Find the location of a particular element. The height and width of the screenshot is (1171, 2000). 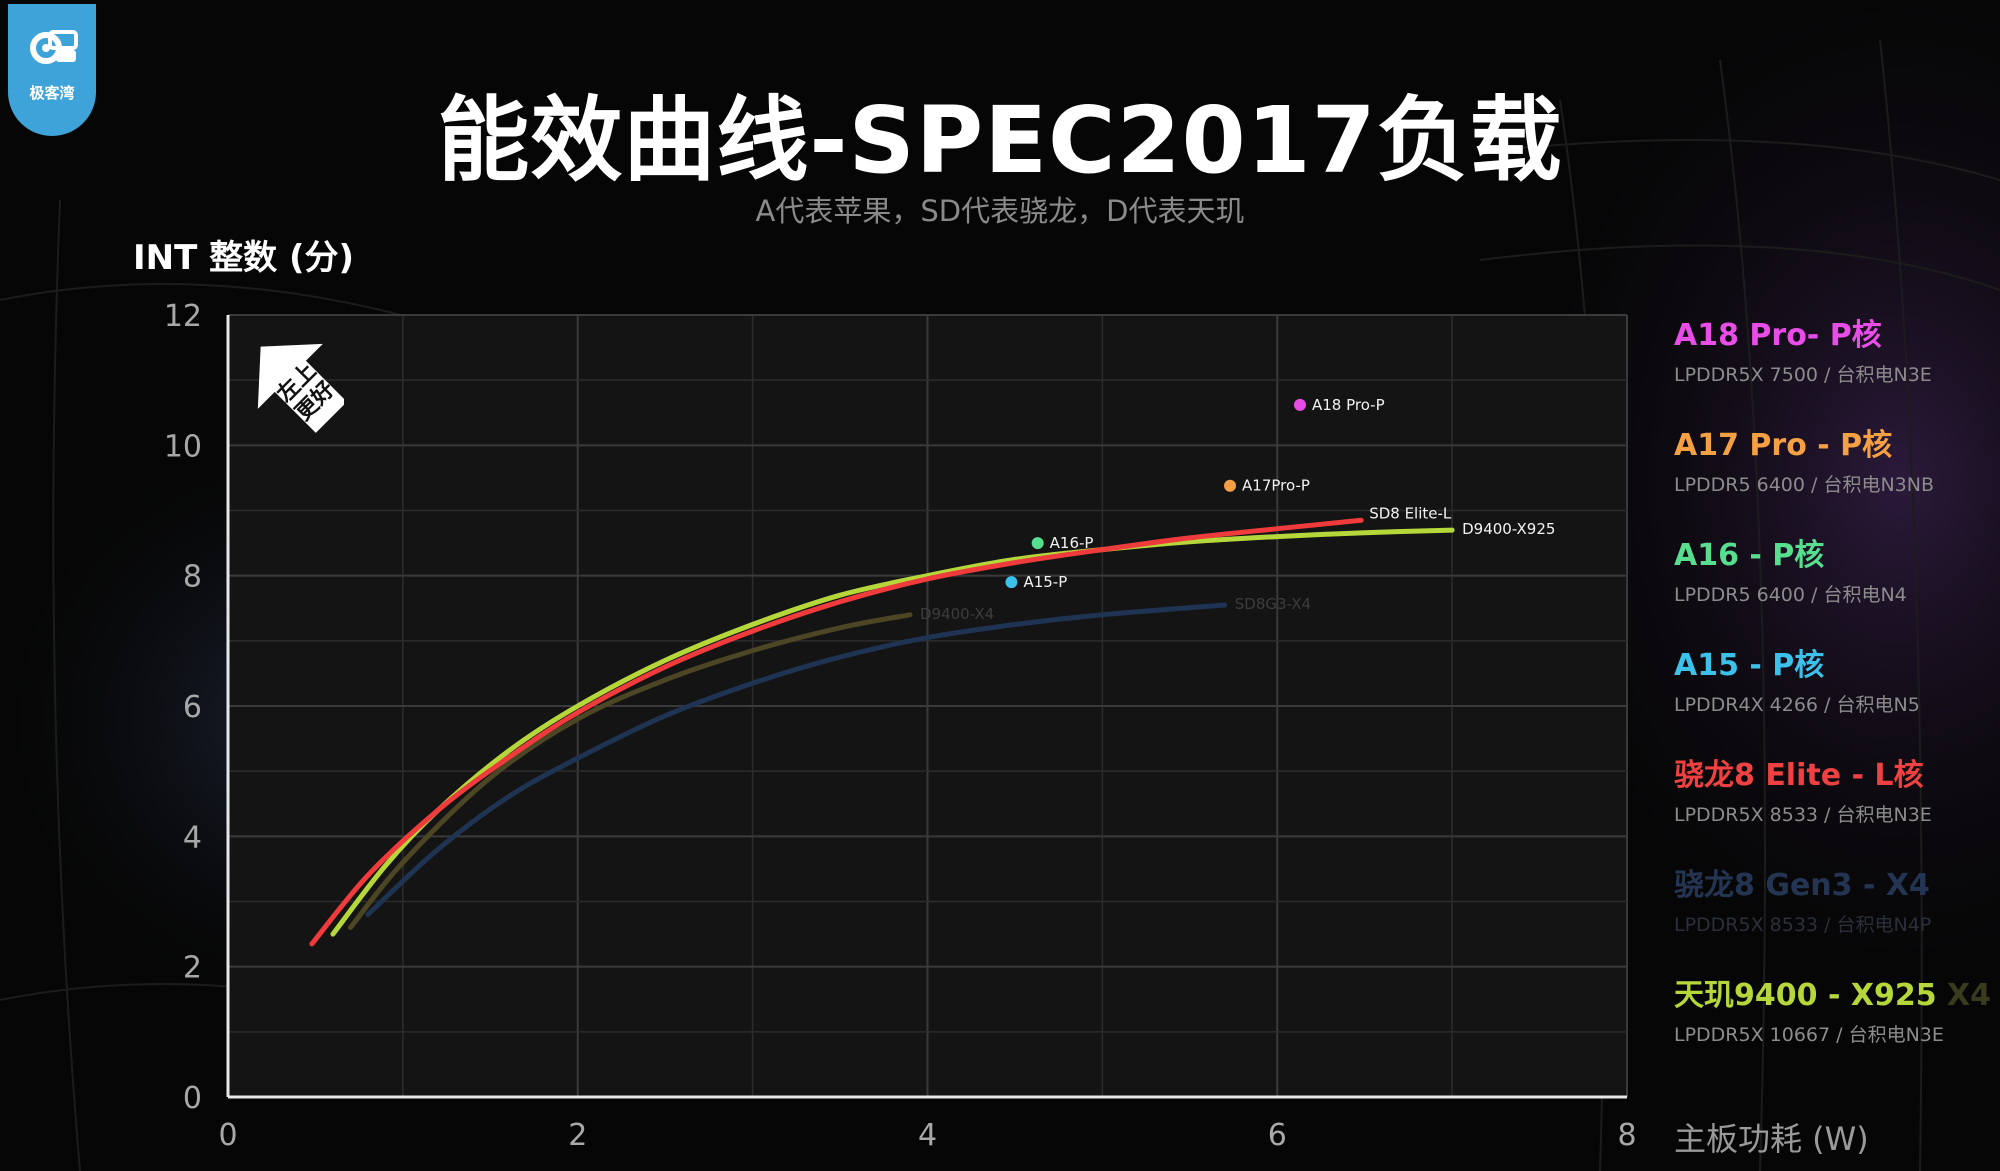

y-axis-label: INT 整数 (分) is located at coordinates (244, 258).